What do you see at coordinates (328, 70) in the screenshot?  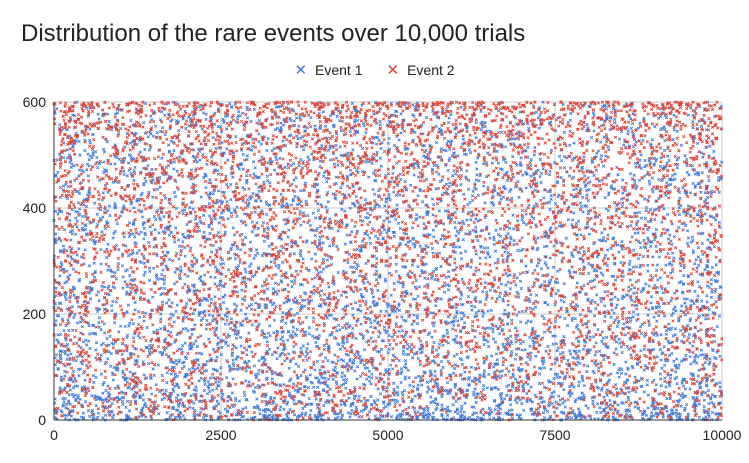 I see `legend-item-event-1: ✕ Event 1` at bounding box center [328, 70].